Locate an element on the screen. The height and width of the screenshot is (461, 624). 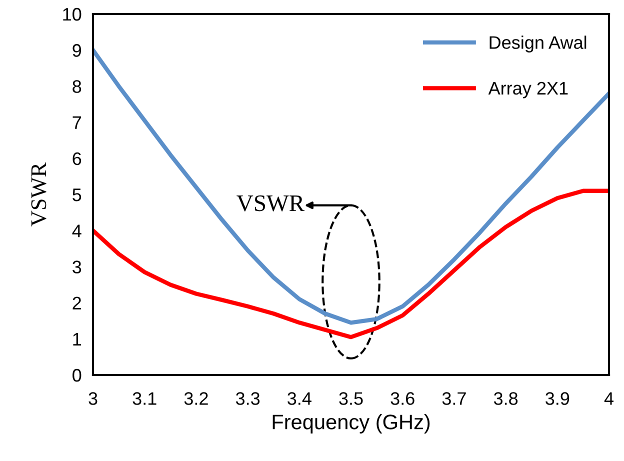
y-axis-title: VSWR is located at coordinates (38, 194).